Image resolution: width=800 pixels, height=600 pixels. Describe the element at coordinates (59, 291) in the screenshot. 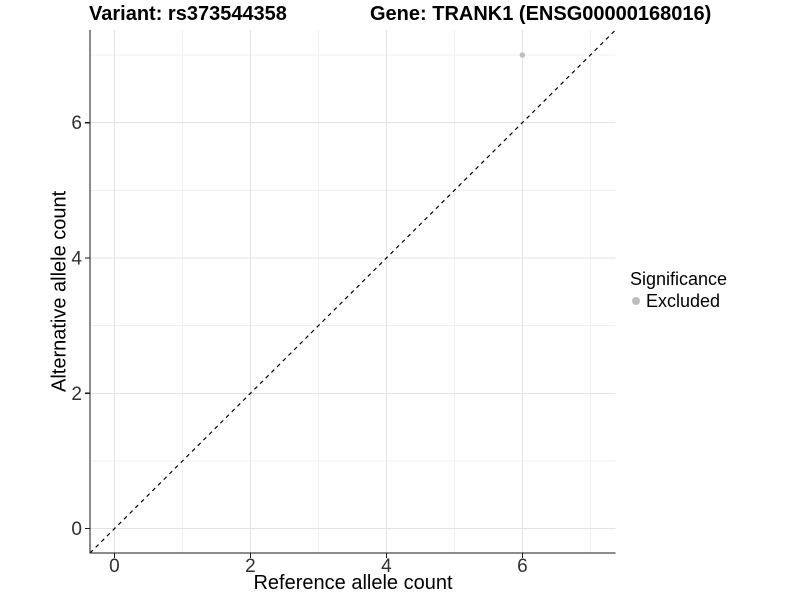

I see `y-axis-title: Alternative allele count` at that location.